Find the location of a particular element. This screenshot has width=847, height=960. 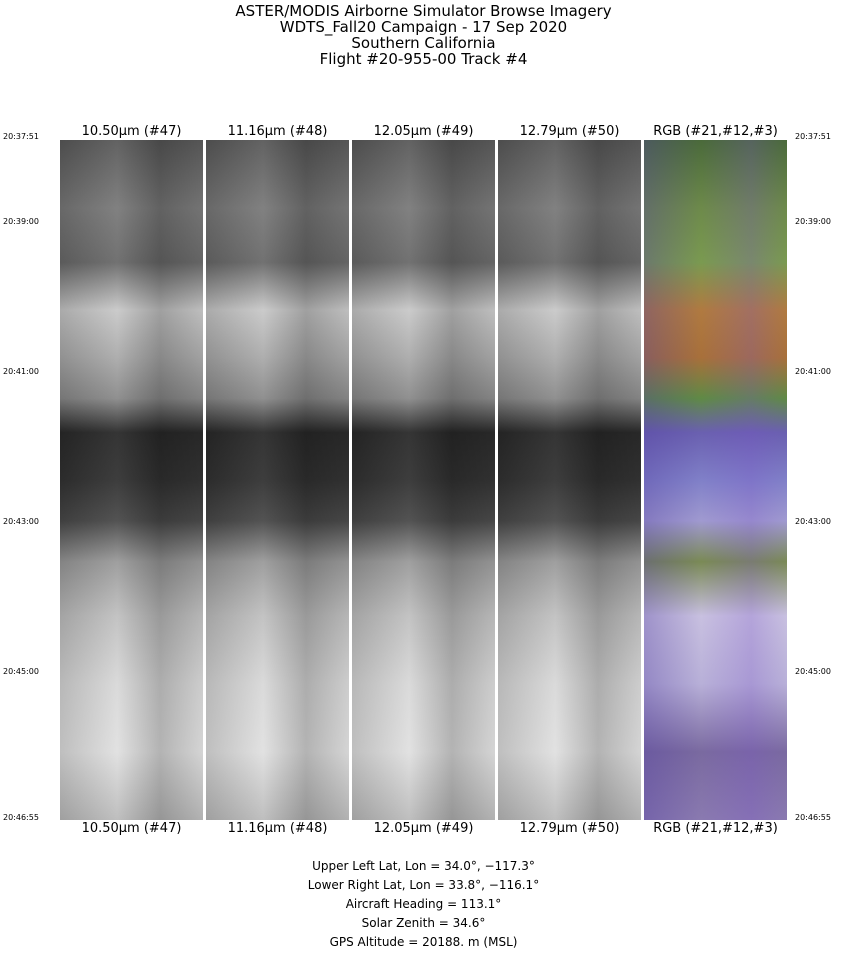

time-tick-left: 20:45:00 is located at coordinates (21, 671).